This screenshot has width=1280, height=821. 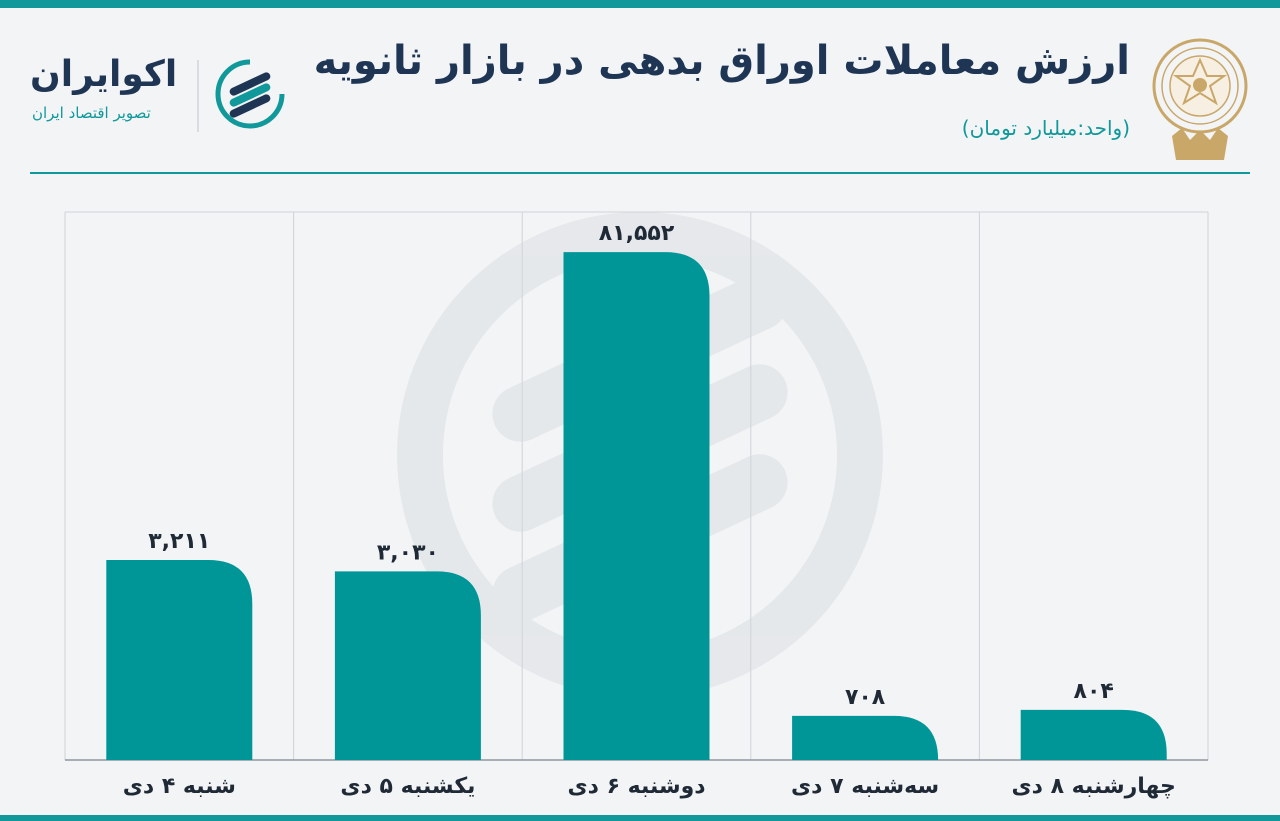 What do you see at coordinates (1093, 786) in the screenshot?
I see `category-tick-label: چهارشنبه ۸ دی` at bounding box center [1093, 786].